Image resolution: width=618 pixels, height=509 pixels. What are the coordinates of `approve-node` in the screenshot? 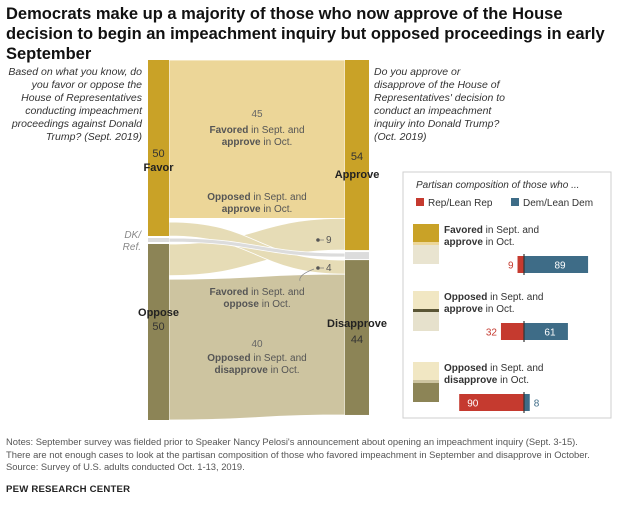 It's located at (357, 155).